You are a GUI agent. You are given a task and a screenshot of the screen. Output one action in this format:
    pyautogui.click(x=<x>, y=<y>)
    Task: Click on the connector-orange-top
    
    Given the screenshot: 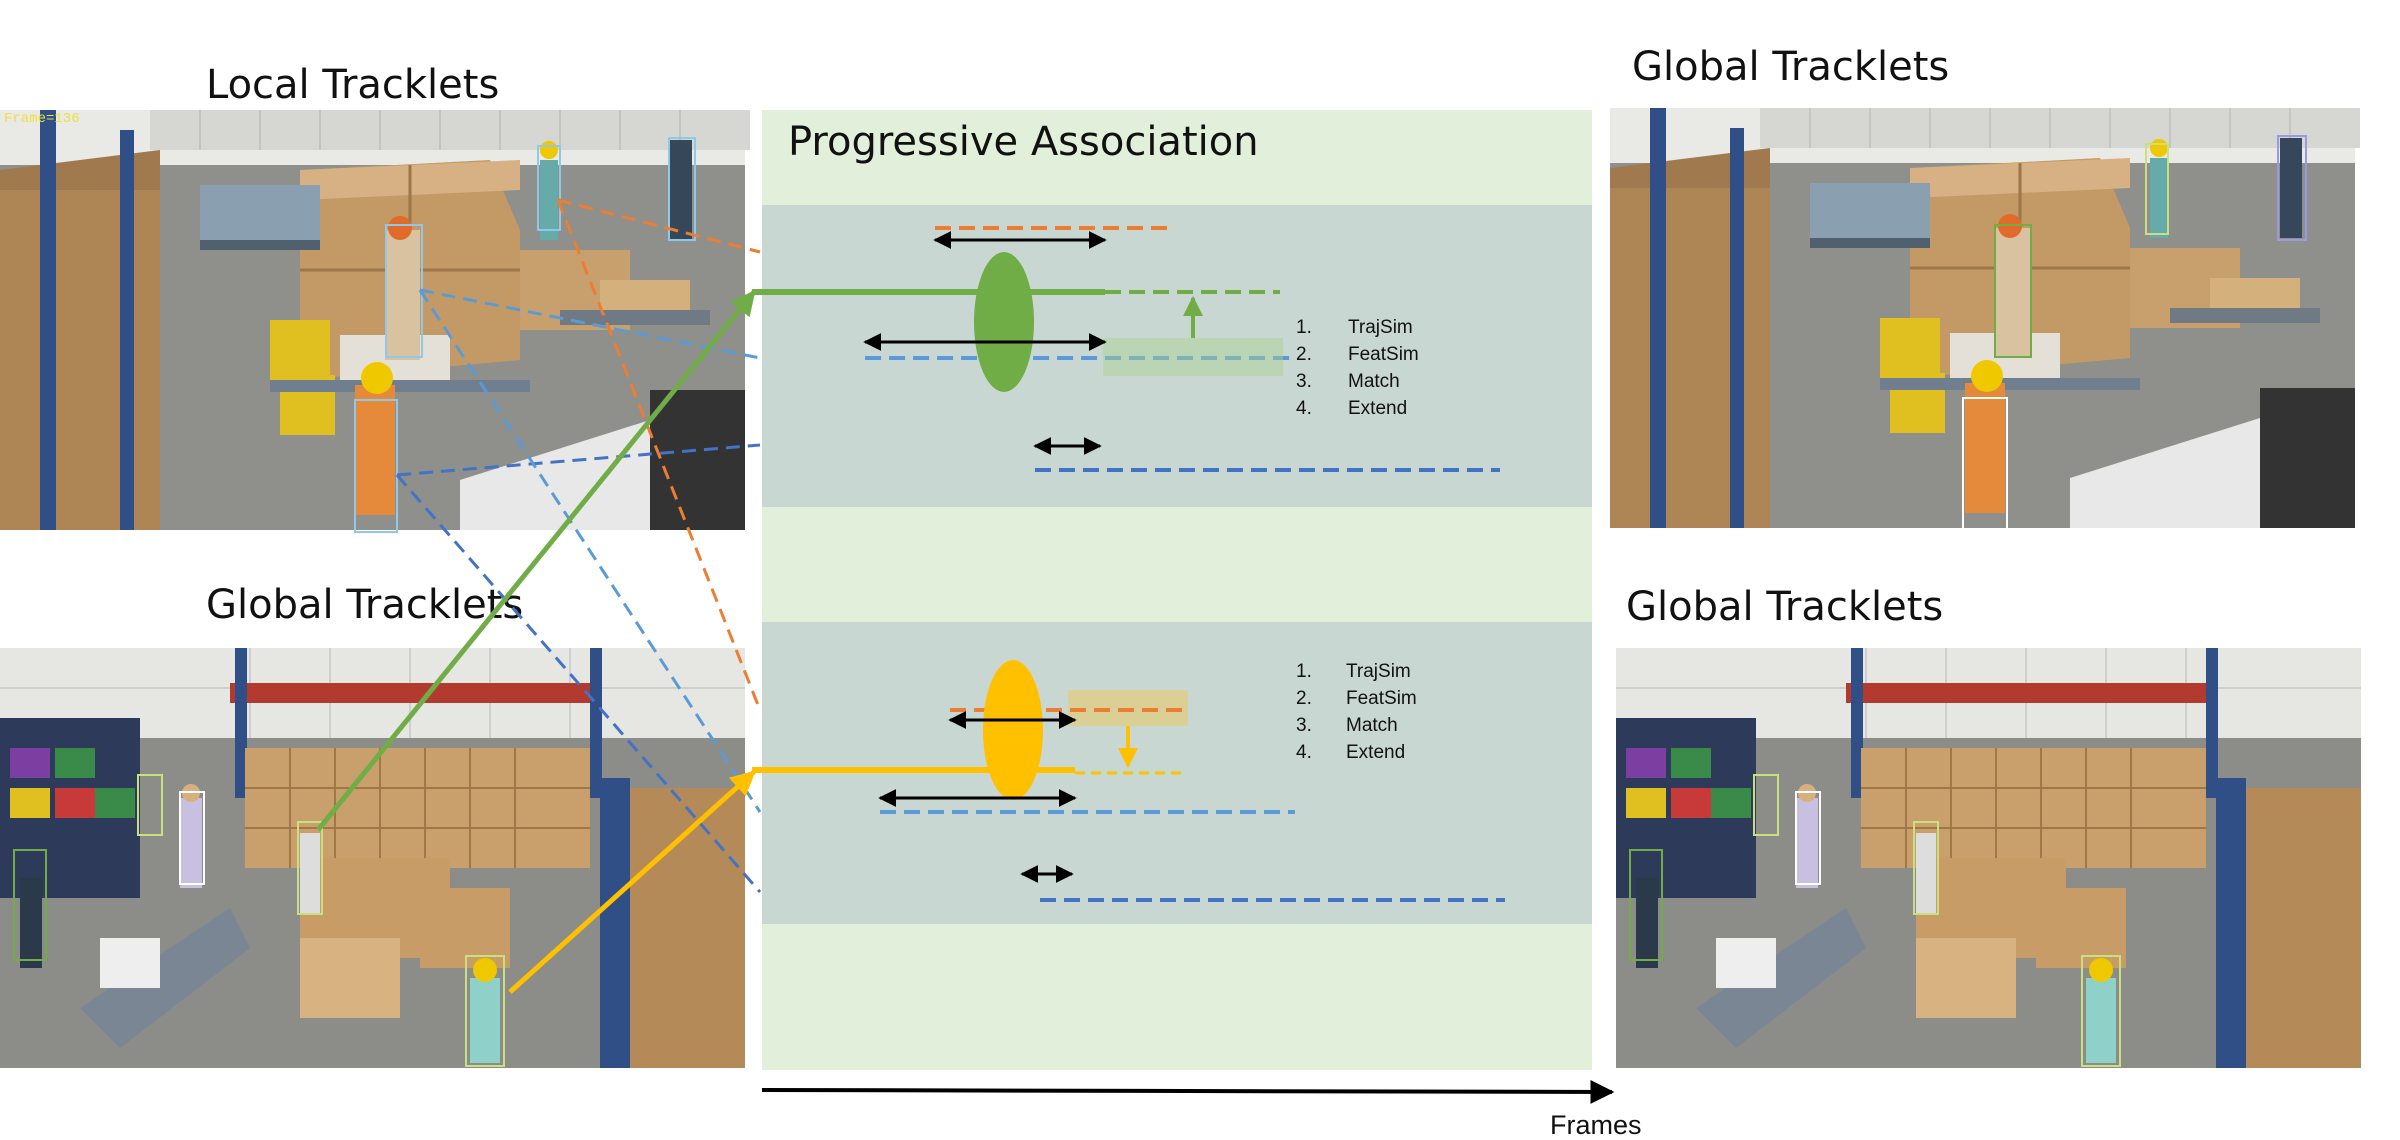 What is the action you would take?
    pyautogui.click(x=659, y=226)
    